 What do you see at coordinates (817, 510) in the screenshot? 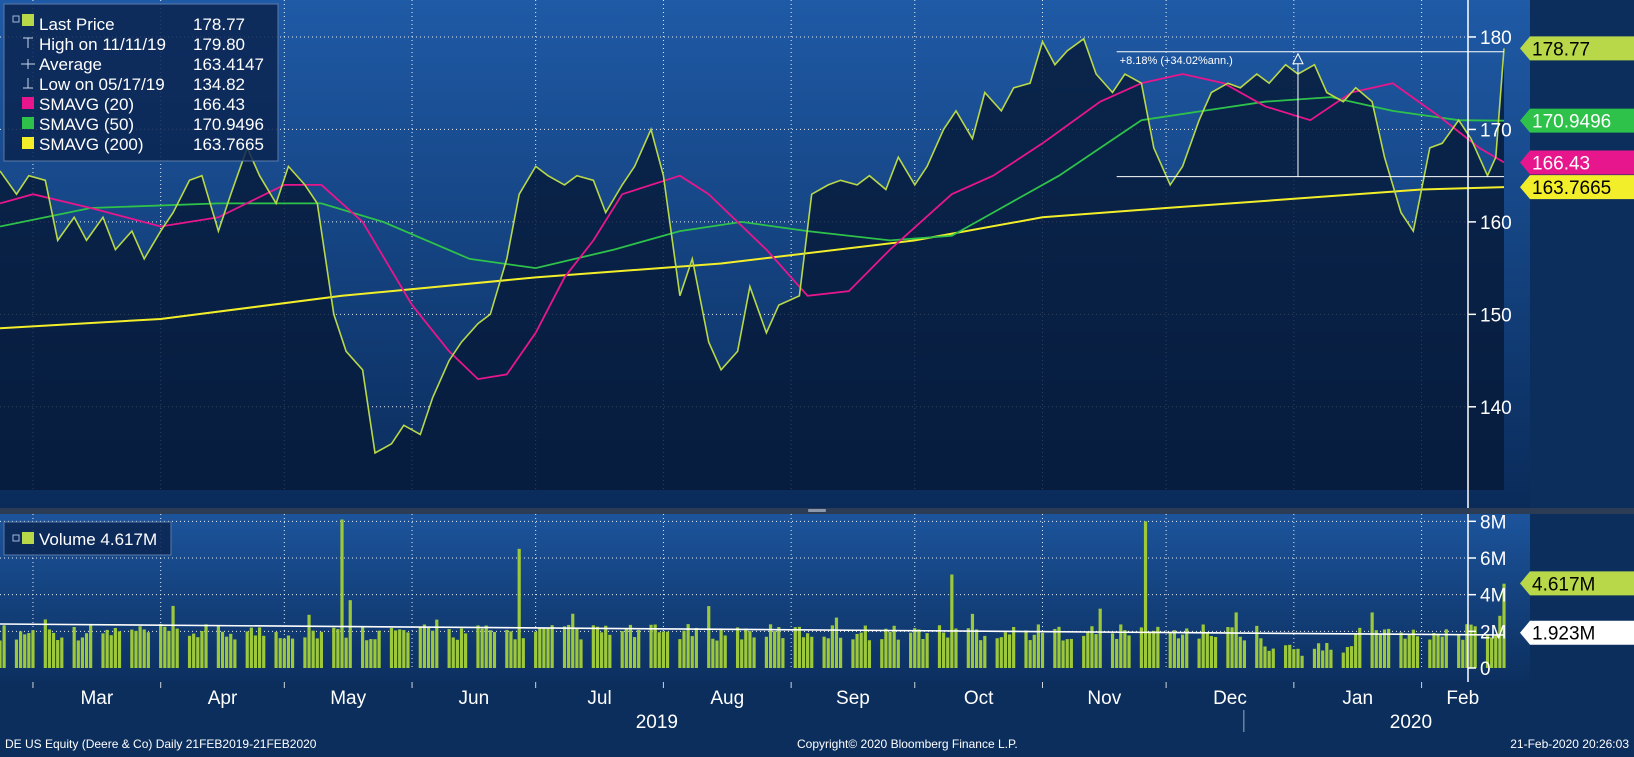
I see `divider-handle-icon` at bounding box center [817, 510].